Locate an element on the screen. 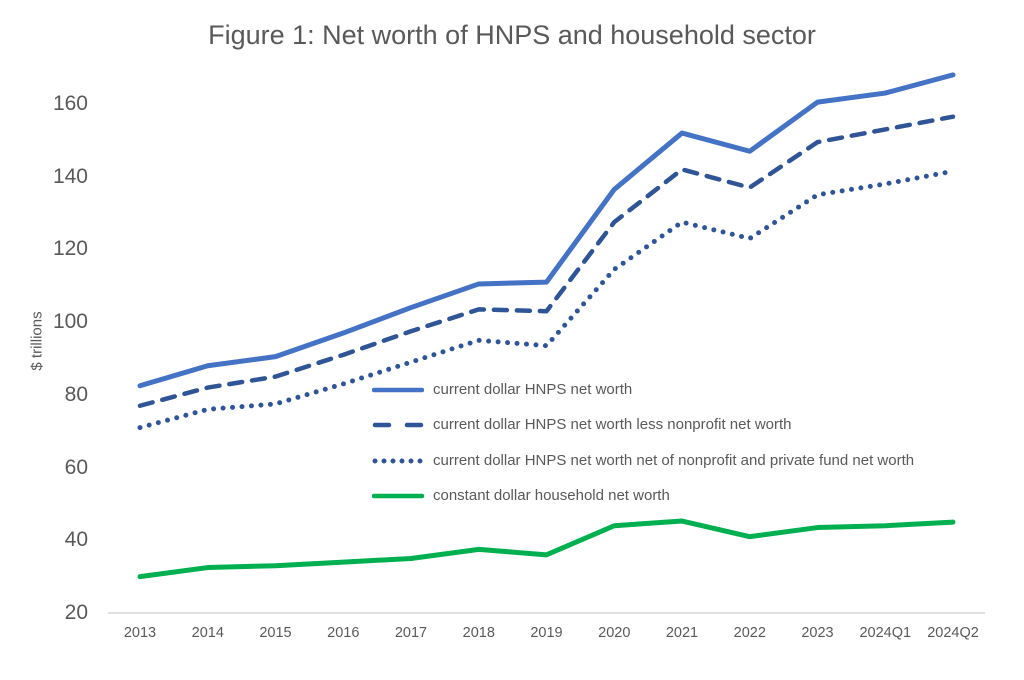  x-tick-2014: 2014 is located at coordinates (207, 633).